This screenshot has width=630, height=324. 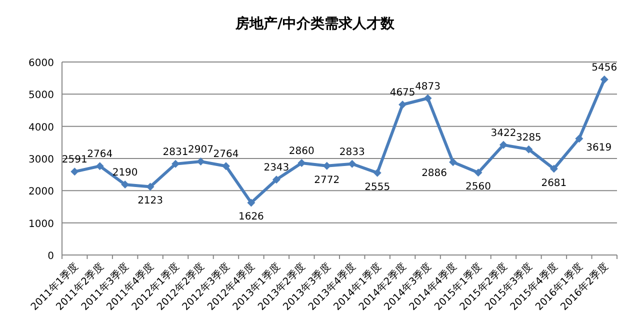 I want to click on y-tick-label: 6000, so click(x=41, y=63).